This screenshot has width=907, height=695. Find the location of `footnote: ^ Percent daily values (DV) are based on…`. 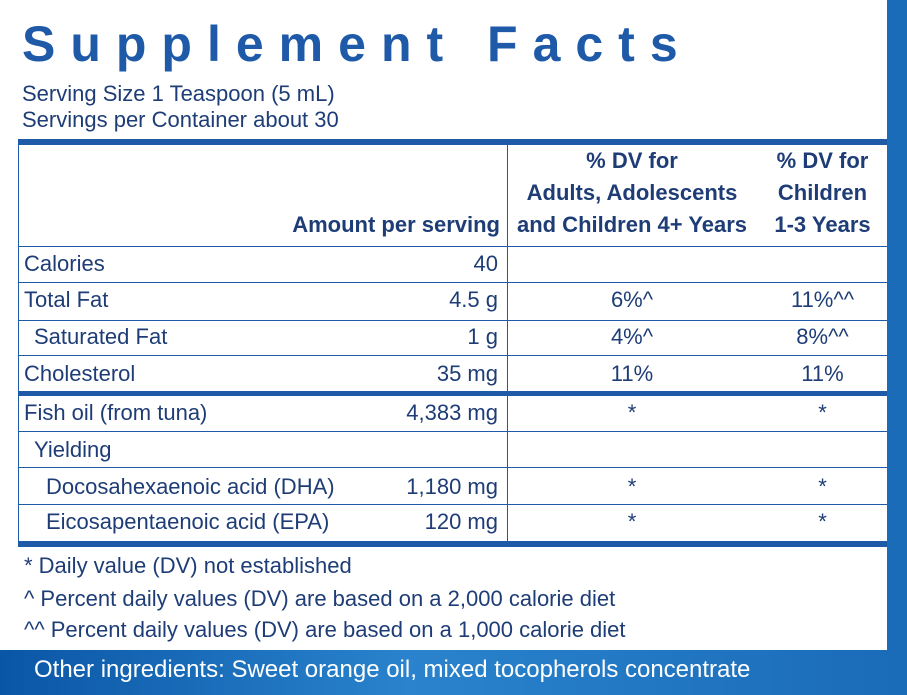

footnote: ^ Percent daily values (DV) are based on… is located at coordinates (320, 598).